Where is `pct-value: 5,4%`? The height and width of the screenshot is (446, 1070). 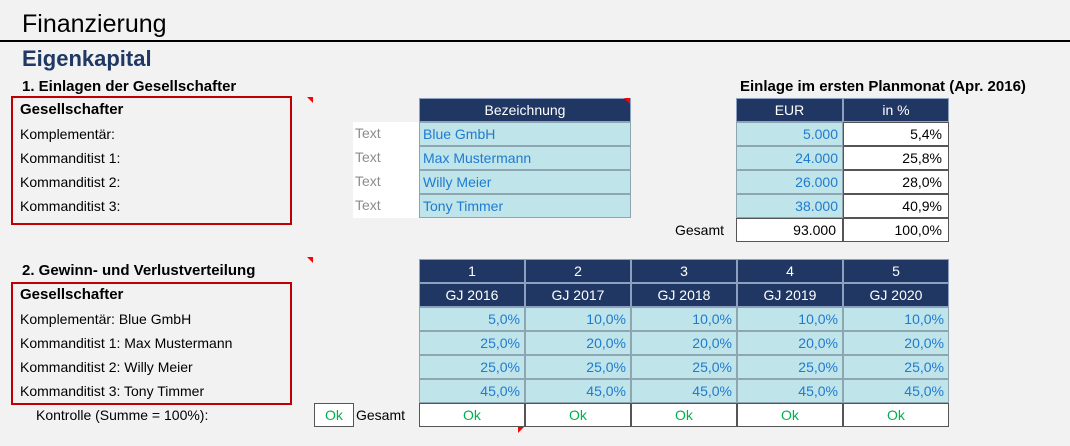
pct-value: 5,4% is located at coordinates (896, 134).